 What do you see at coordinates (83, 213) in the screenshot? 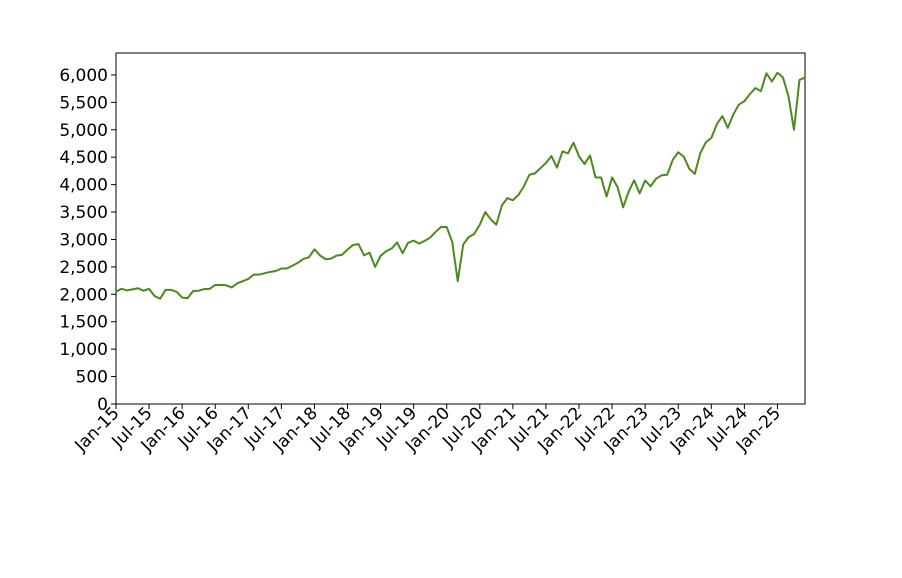
I see `y-tick-label: 3,500` at bounding box center [83, 213].